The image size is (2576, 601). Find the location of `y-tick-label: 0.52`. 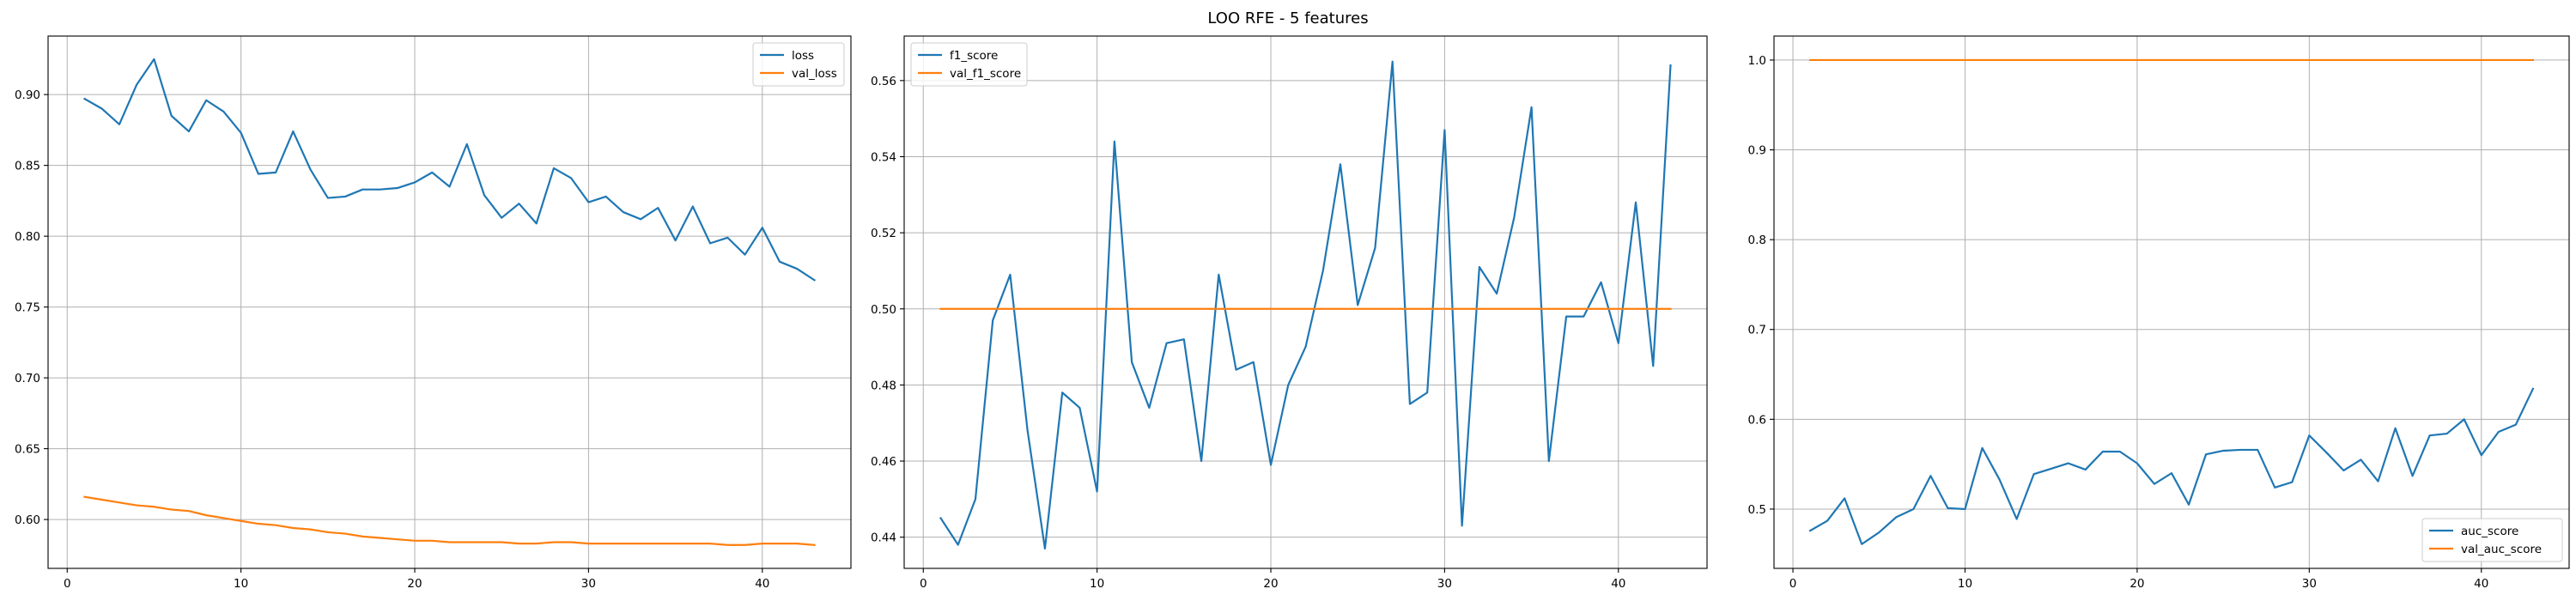

y-tick-label: 0.52 is located at coordinates (884, 233).